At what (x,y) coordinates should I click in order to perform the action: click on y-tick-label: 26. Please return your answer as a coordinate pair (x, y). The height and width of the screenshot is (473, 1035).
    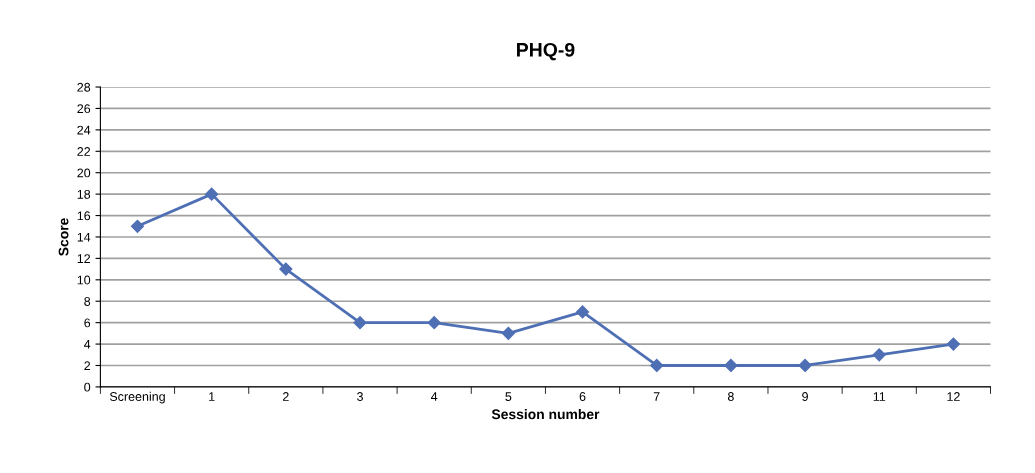
    Looking at the image, I should click on (84, 109).